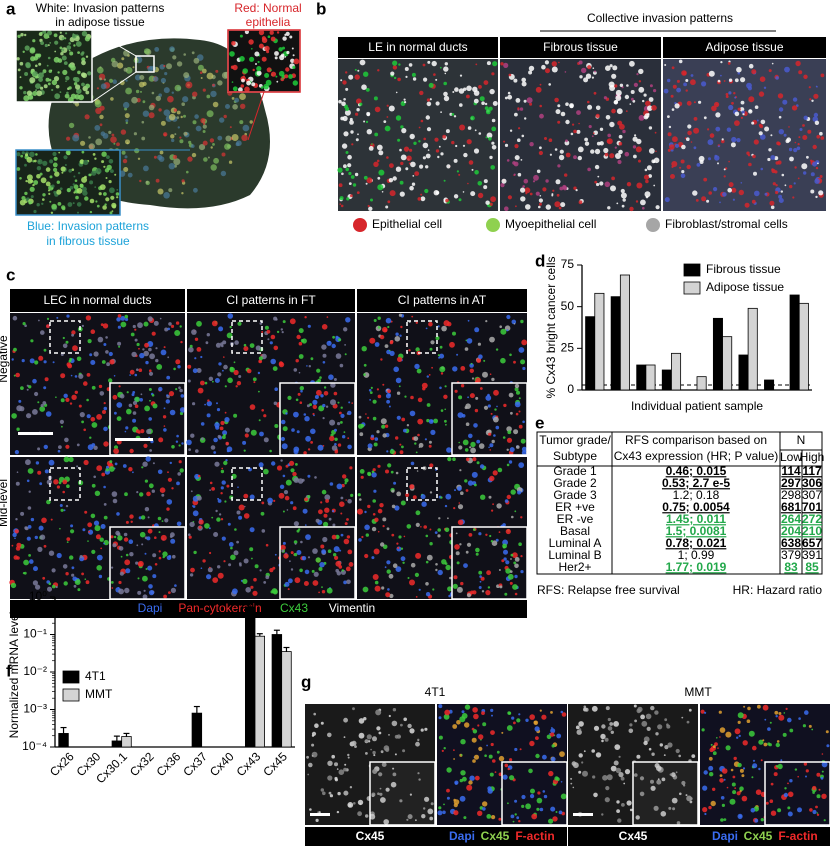 The image size is (834, 850). Describe the element at coordinates (9, 670) in the screenshot. I see `panel-label: f` at that location.